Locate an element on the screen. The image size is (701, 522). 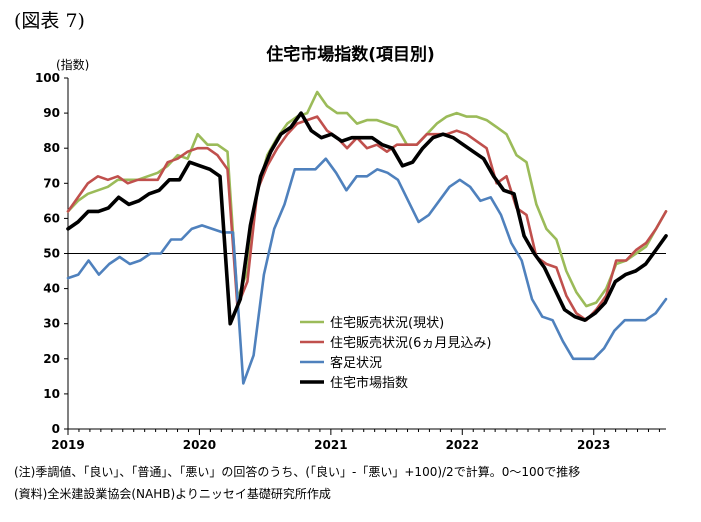
y-tick-label: 100 is located at coordinates (47, 78).